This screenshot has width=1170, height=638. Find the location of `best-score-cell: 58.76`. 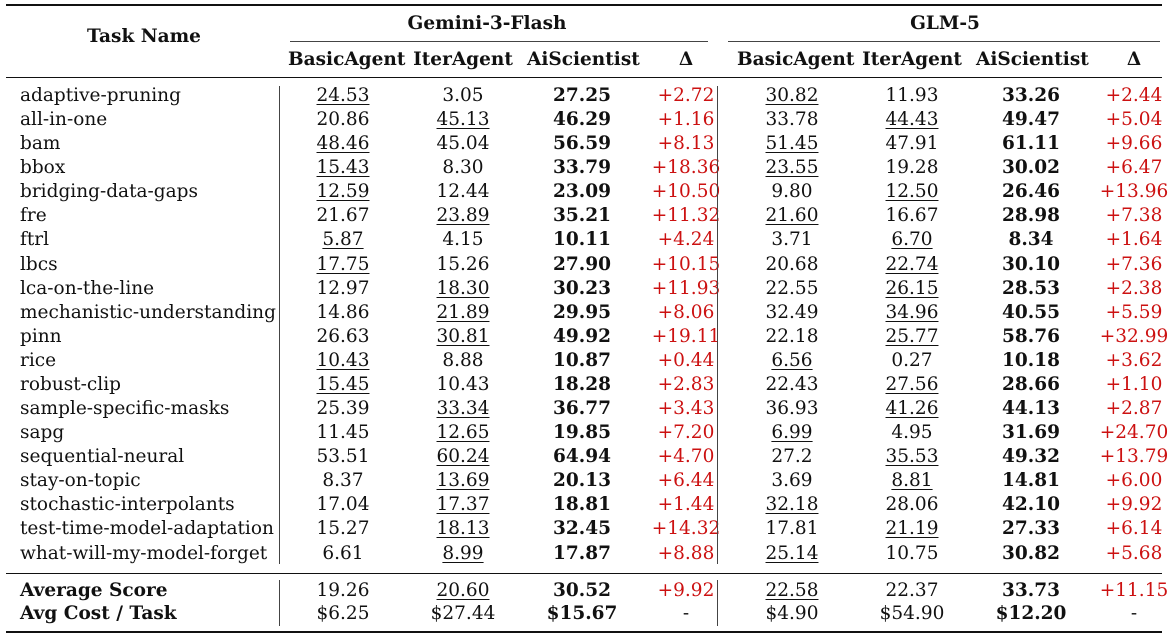

best-score-cell: 58.76 is located at coordinates (1031, 336).